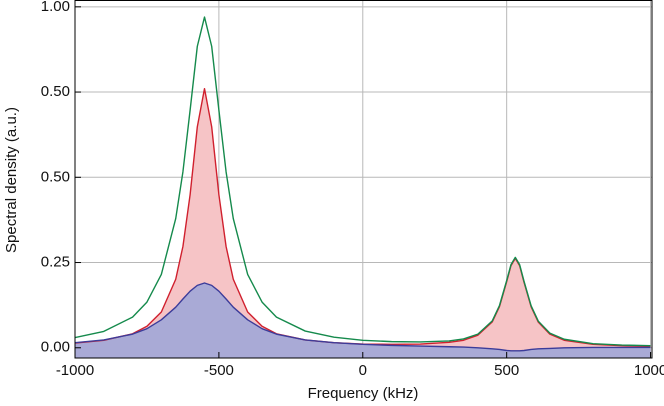 Image resolution: width=664 pixels, height=406 pixels. I want to click on x-tick-label: 500, so click(506, 370).